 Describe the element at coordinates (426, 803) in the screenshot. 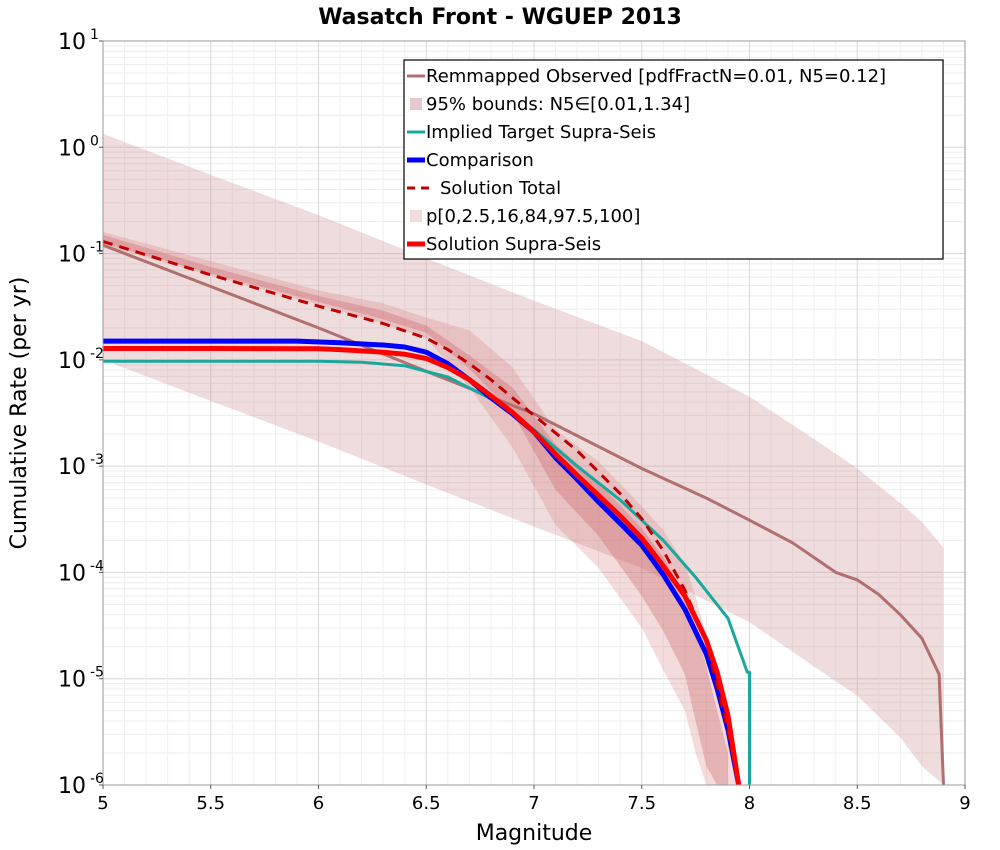

I see `x-tick-label: 6.5` at that location.